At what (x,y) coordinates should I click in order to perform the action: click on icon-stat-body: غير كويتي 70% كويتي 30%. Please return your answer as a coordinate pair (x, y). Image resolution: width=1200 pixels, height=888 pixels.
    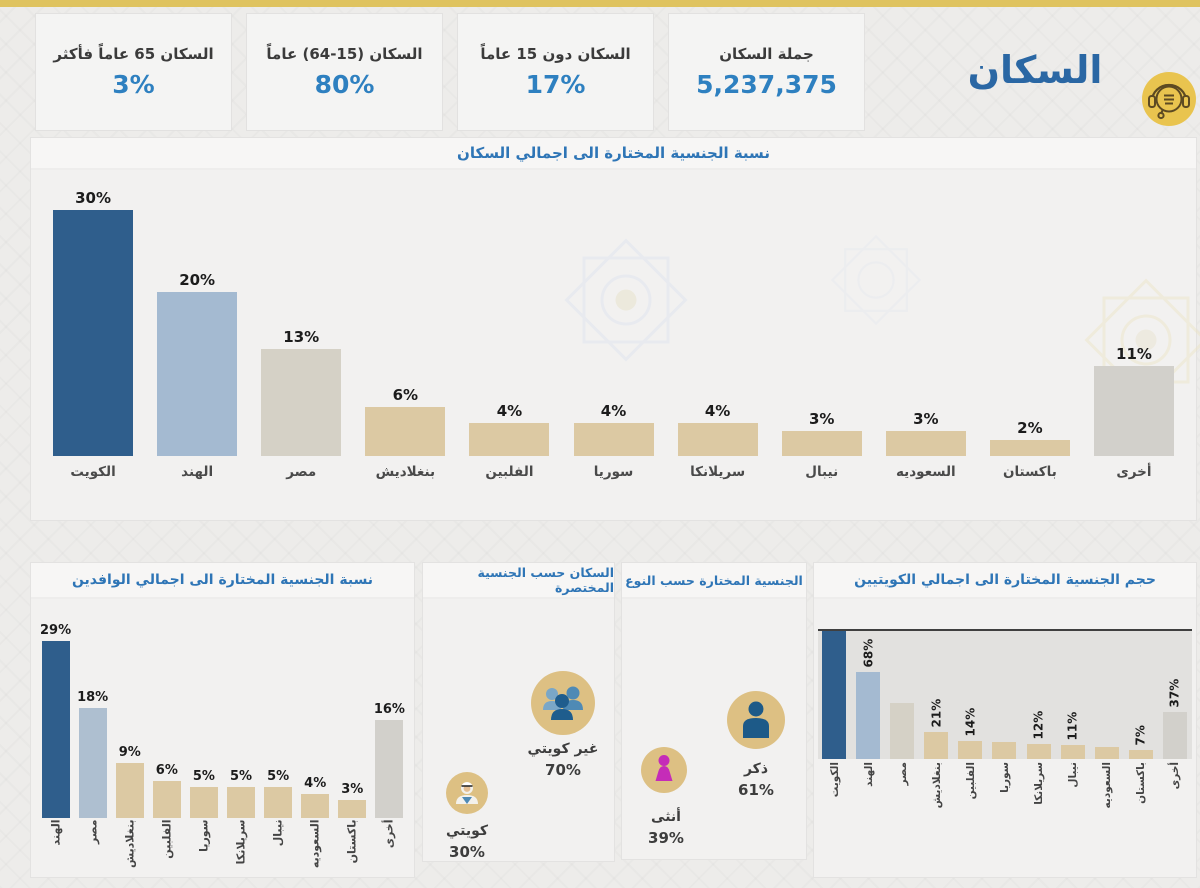
    Looking at the image, I should click on (518, 730).